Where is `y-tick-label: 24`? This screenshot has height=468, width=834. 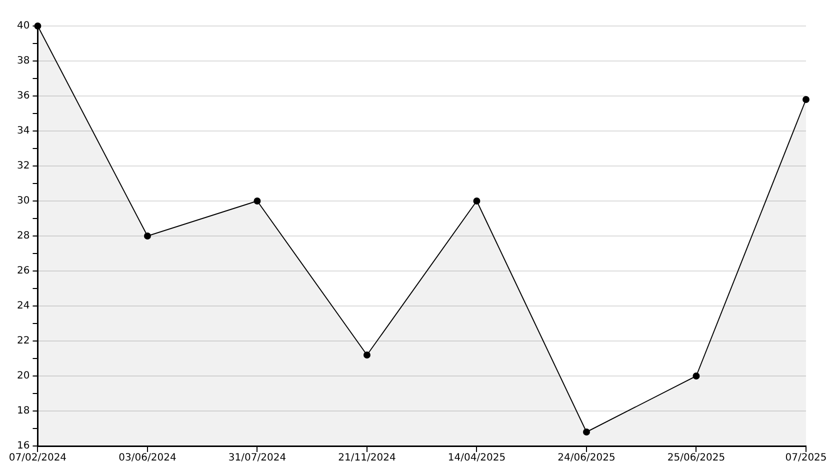 y-tick-label: 24 is located at coordinates (23, 306).